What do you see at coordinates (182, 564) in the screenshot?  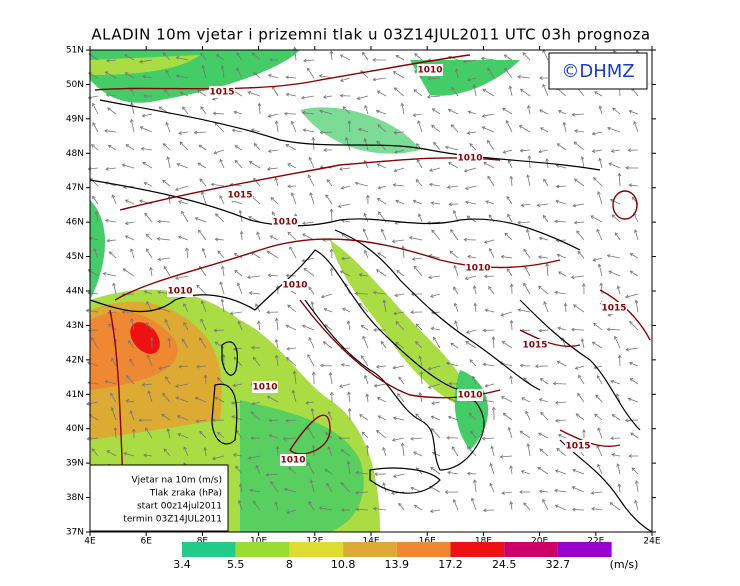 I see `colorbar-label: 3.4` at bounding box center [182, 564].